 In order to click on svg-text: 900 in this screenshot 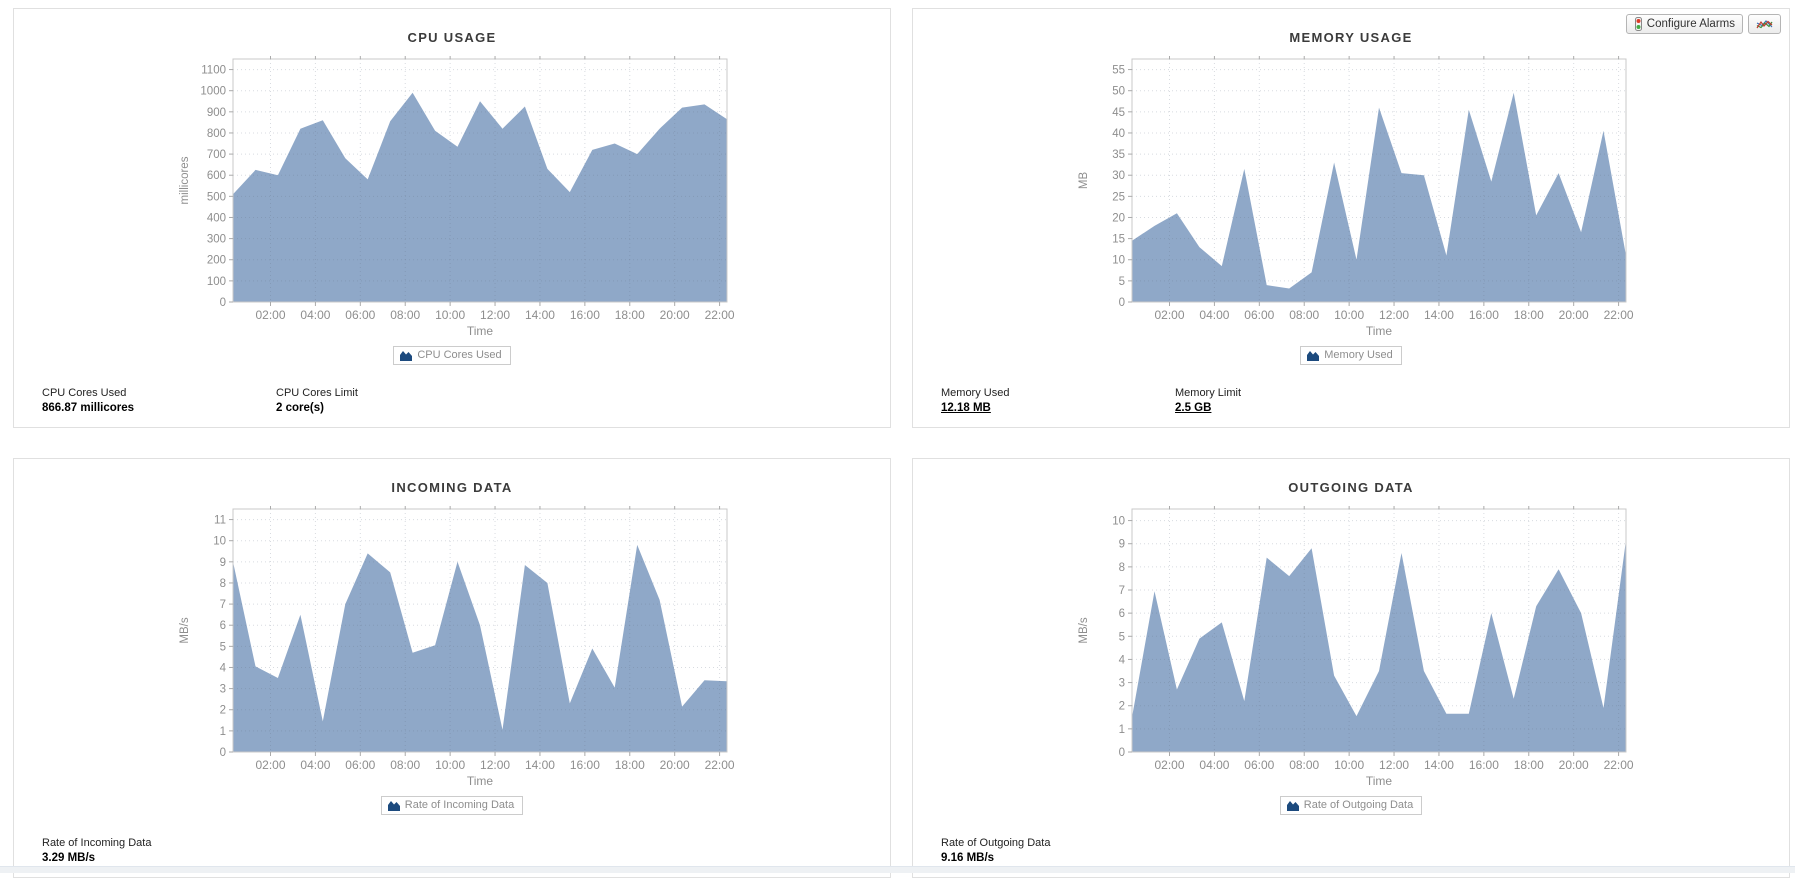, I will do `click(216, 113)`.